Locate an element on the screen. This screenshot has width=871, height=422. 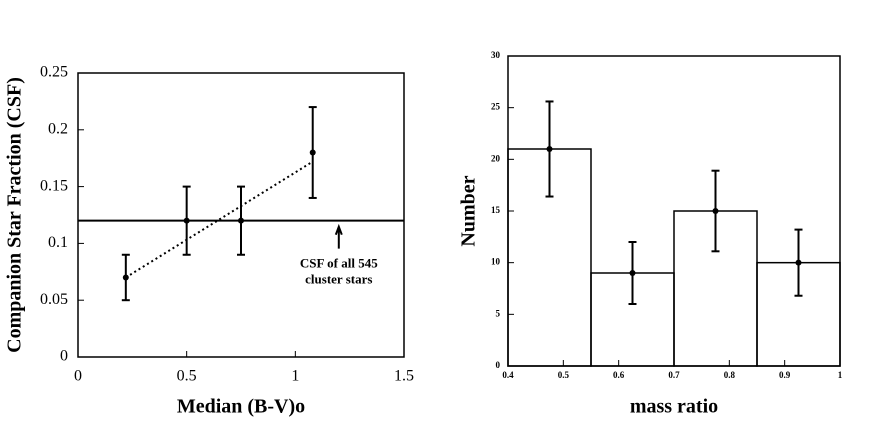
y-tick-label: 25 is located at coordinates (496, 107).